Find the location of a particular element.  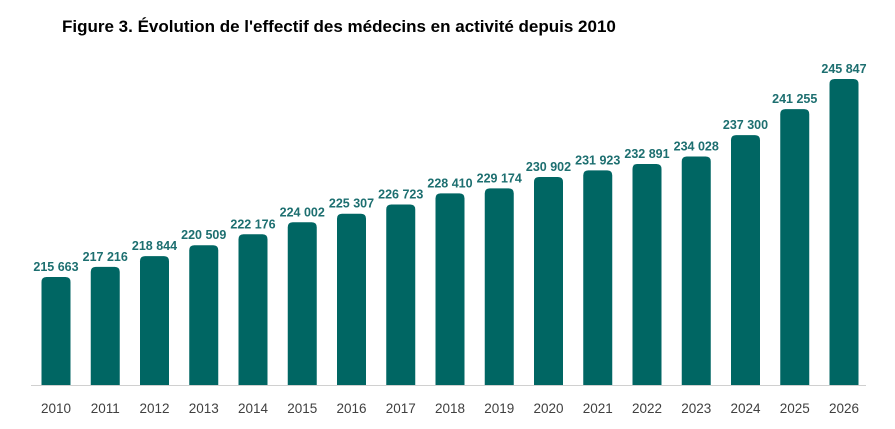

data-label: 220 509 is located at coordinates (203, 235).